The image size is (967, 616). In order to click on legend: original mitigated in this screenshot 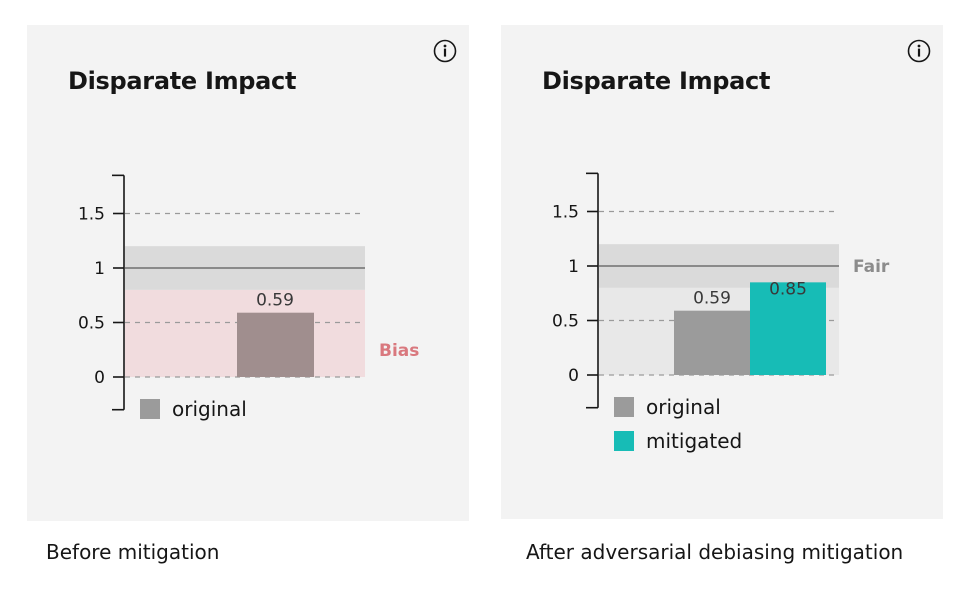, I will do `click(678, 424)`.